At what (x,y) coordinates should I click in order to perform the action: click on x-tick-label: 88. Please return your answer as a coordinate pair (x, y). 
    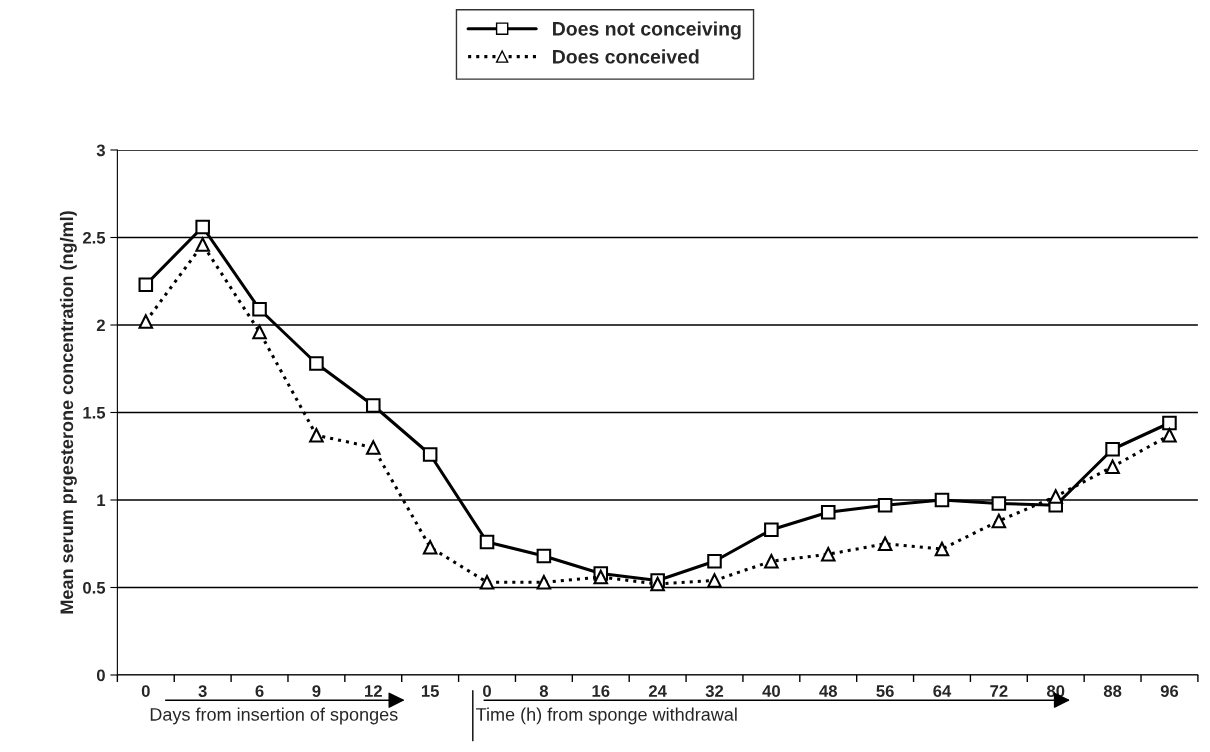
    Looking at the image, I should click on (1112, 691).